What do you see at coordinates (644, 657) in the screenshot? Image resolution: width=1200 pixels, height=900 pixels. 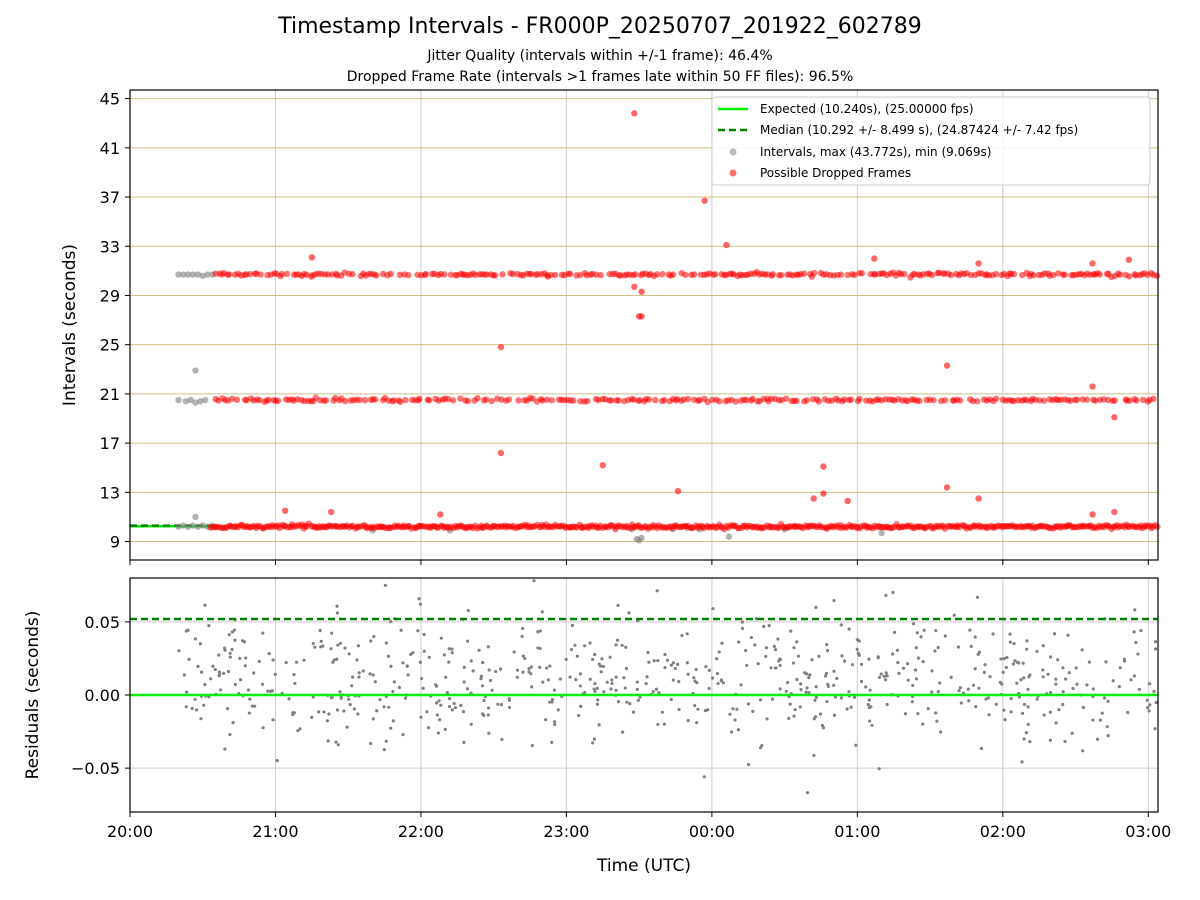 I see `bottom-panel-reference-lines` at bounding box center [644, 657].